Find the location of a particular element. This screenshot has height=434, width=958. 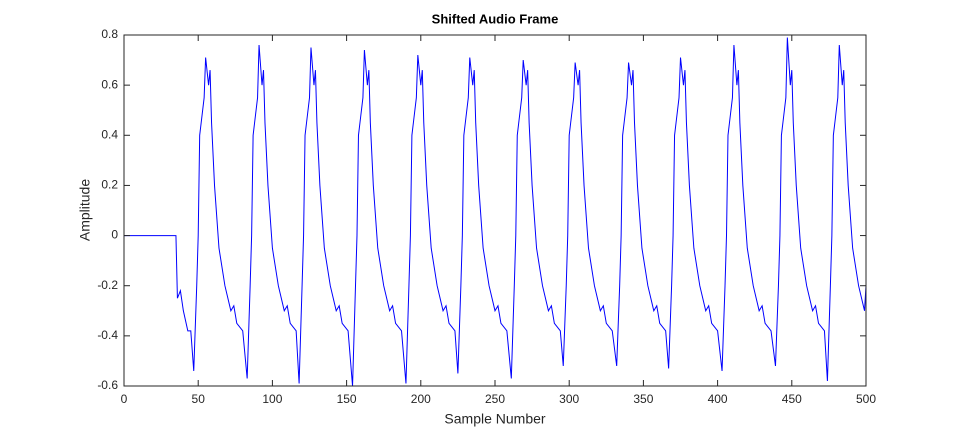

x-tick-label: 200 is located at coordinates (421, 399).